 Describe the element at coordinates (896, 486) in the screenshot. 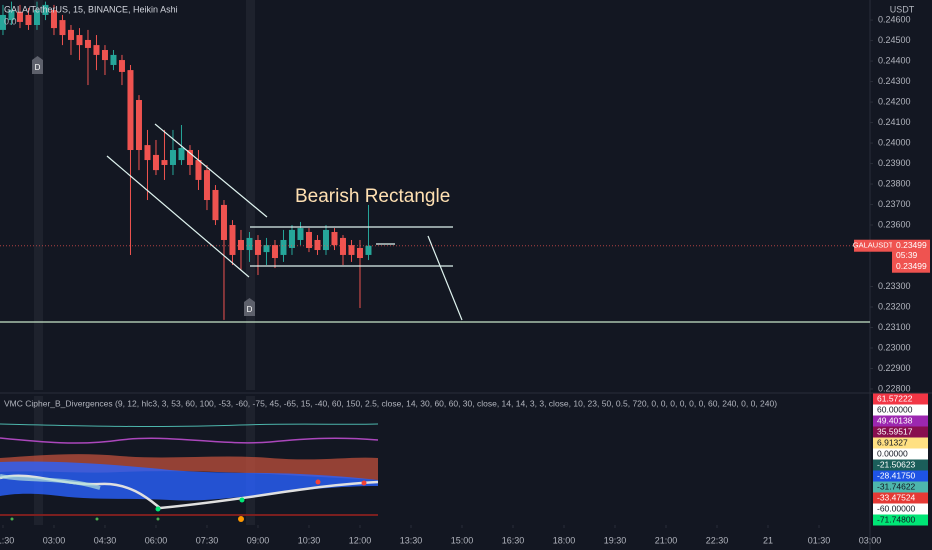

I see `indicator-tag-label: -31.74622` at that location.